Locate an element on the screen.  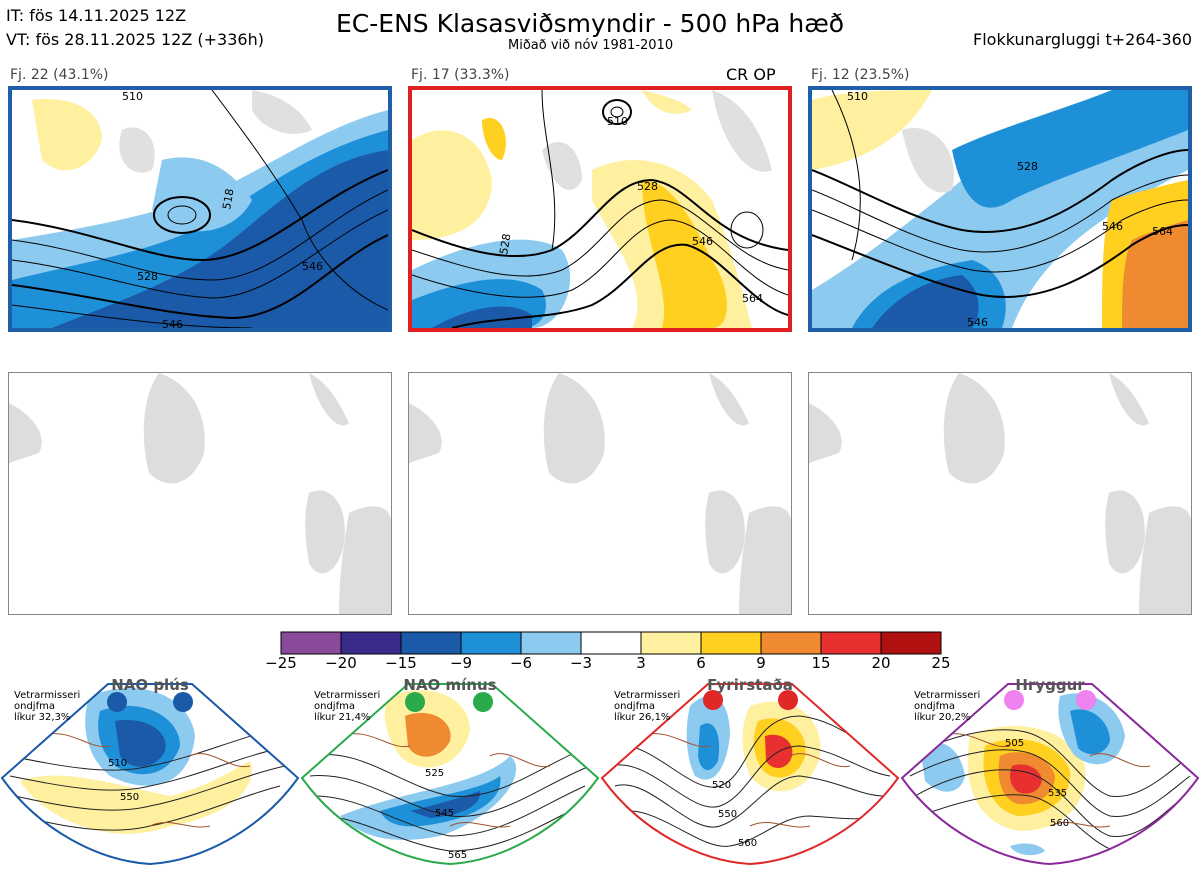
regime-contour-label: 505 is located at coordinates (1015, 743).